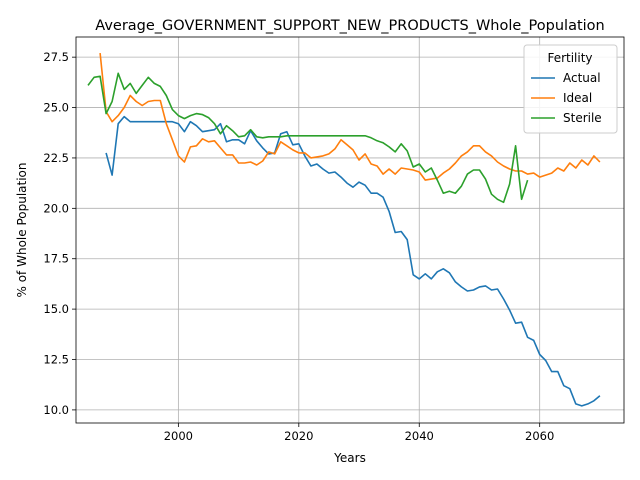 This screenshot has width=640, height=480. What do you see at coordinates (582, 78) in the screenshot?
I see `legend-label-actual: Actual` at bounding box center [582, 78].